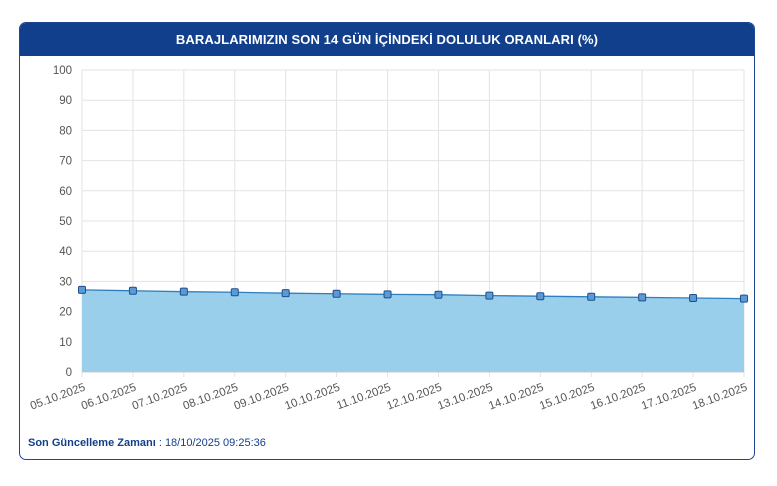  Describe the element at coordinates (516, 397) in the screenshot. I see `x-tick-label: 14.10.2025` at that location.